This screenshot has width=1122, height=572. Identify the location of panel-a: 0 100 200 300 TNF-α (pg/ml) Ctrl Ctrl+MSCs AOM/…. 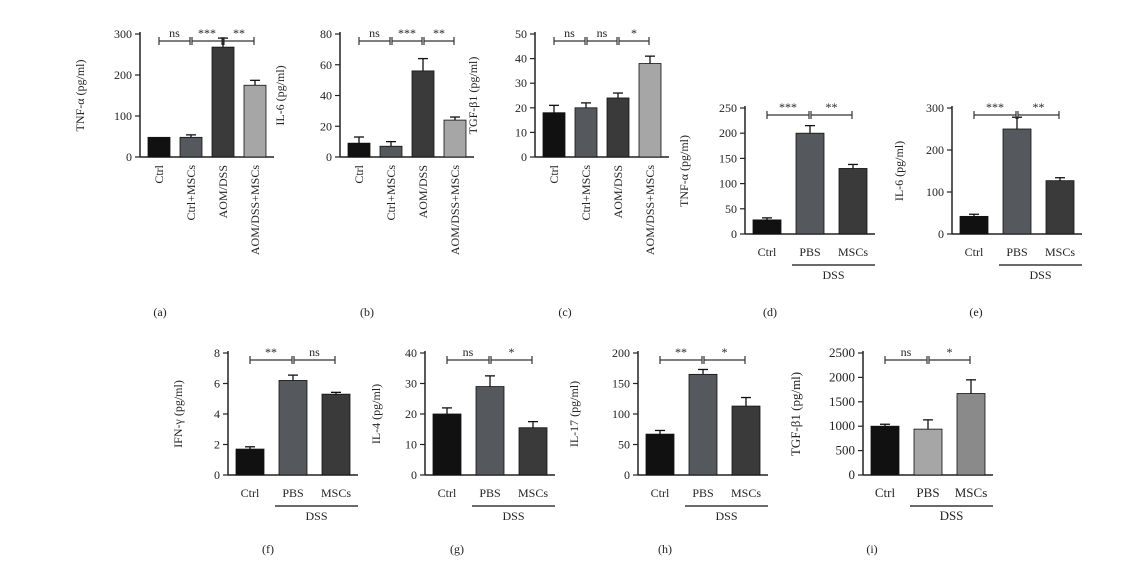
(173, 172).